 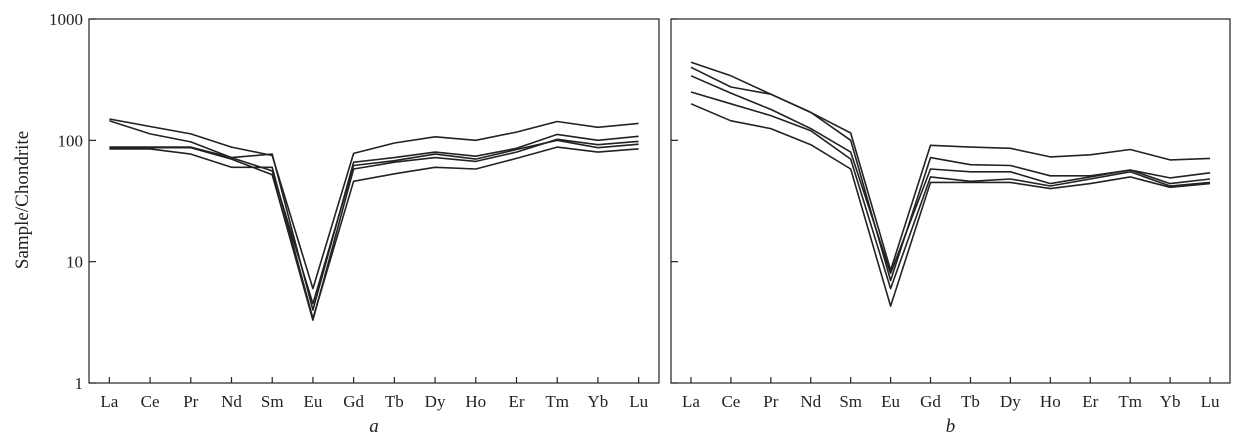 I want to click on panel-label: a, so click(x=374, y=426).